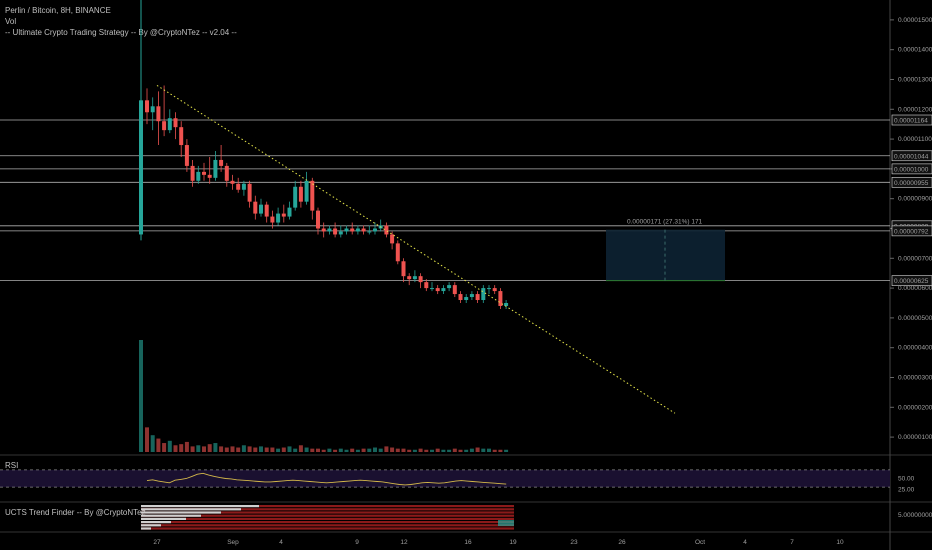 This screenshot has height=550, width=932. I want to click on rsi-tick-label: 50.00, so click(906, 479).